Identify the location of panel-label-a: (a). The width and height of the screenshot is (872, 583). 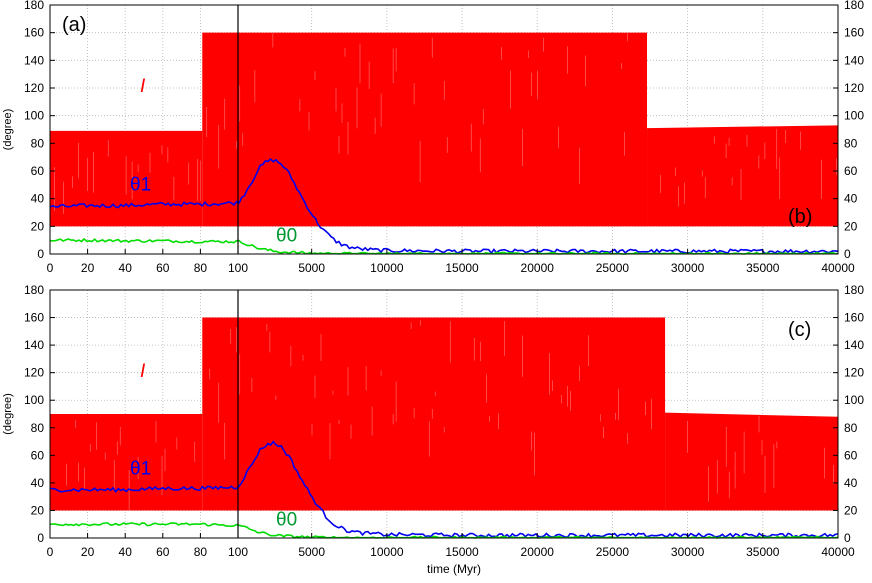
(74, 25).